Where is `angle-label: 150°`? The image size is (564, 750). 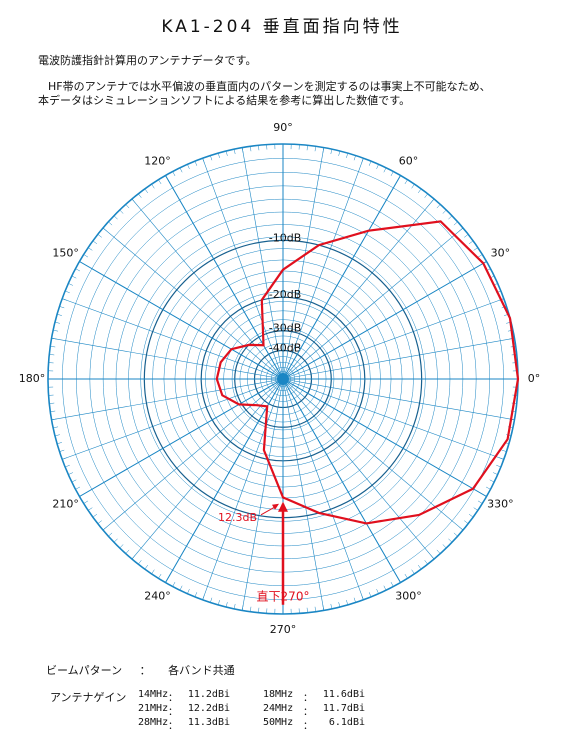
angle-label: 150° is located at coordinates (65, 253).